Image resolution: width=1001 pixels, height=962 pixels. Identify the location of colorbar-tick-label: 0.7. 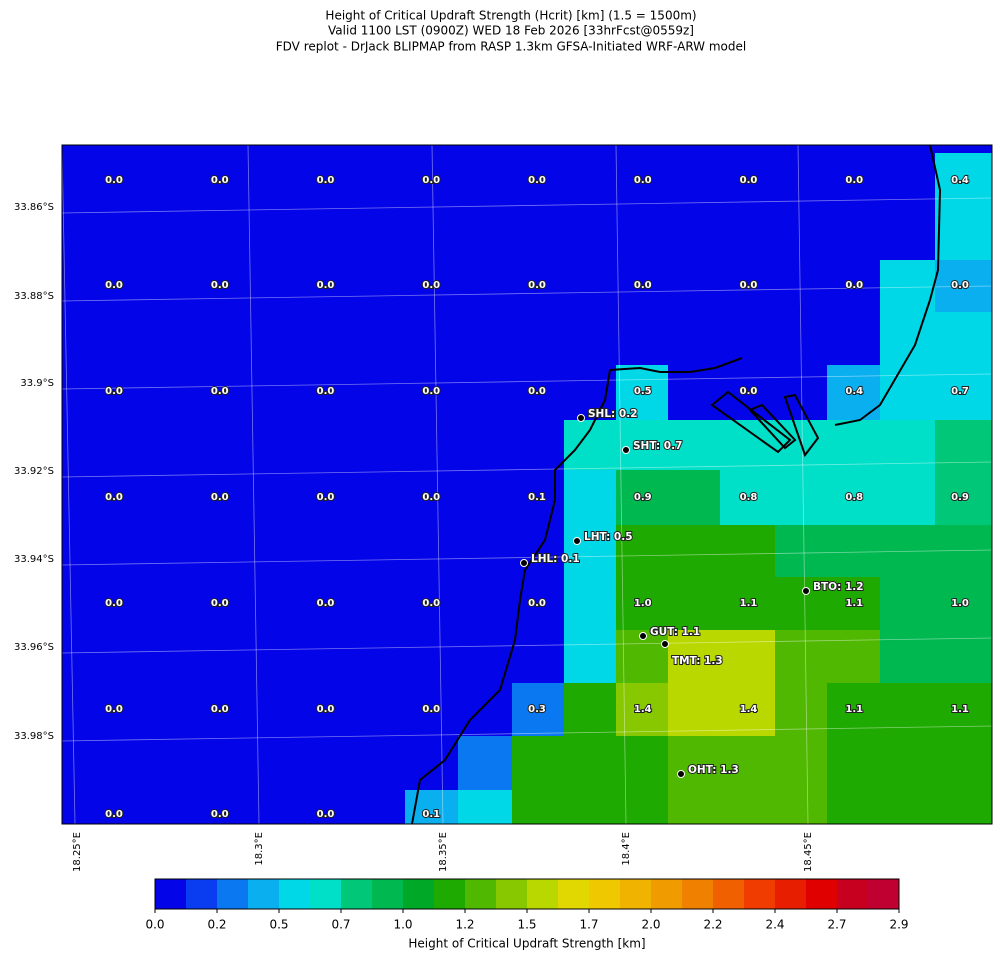
(340, 925).